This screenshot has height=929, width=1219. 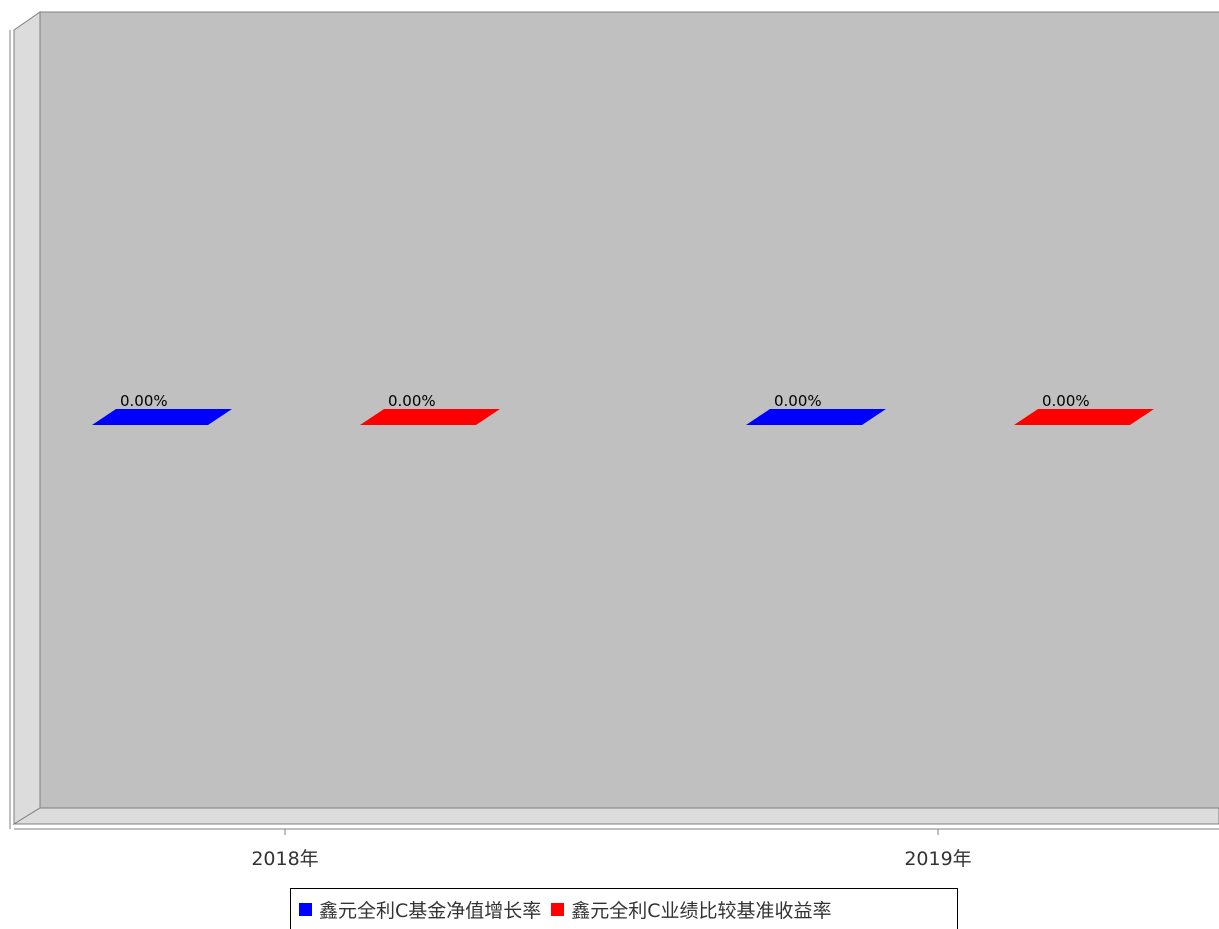 What do you see at coordinates (615, 816) in the screenshot?
I see `plot-floor` at bounding box center [615, 816].